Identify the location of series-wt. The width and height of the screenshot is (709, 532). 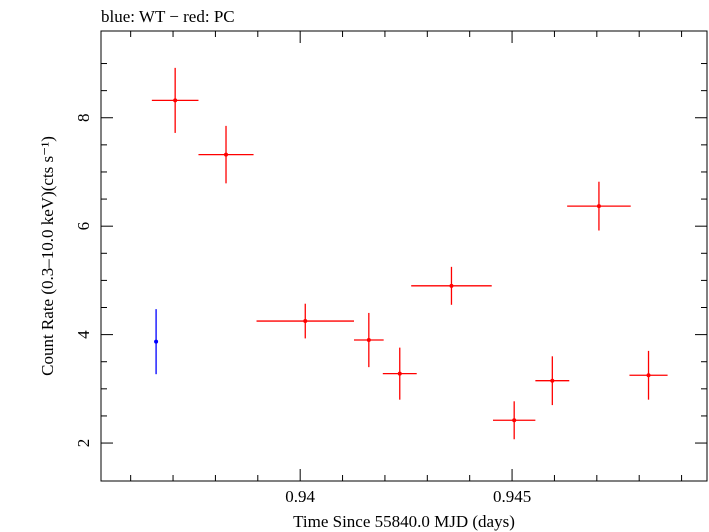
(156, 342).